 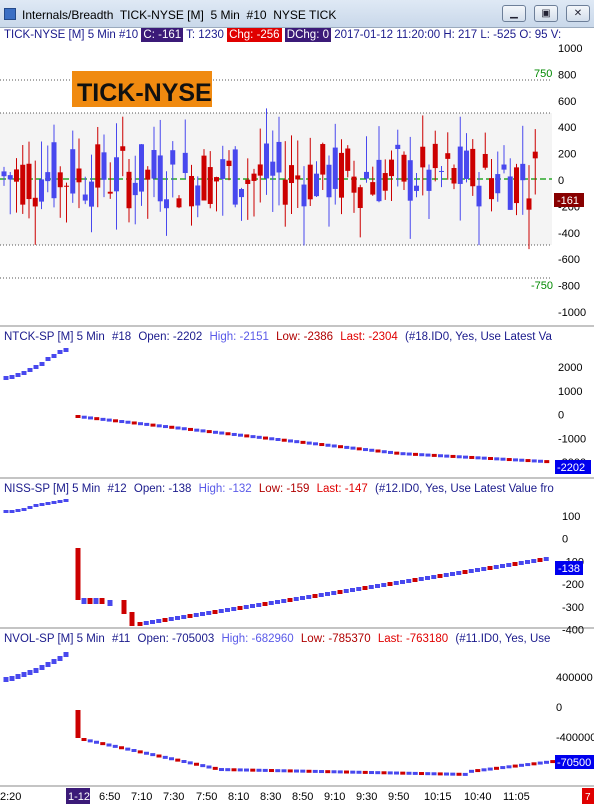 I want to click on minimize-button: ▁, so click(x=514, y=13).